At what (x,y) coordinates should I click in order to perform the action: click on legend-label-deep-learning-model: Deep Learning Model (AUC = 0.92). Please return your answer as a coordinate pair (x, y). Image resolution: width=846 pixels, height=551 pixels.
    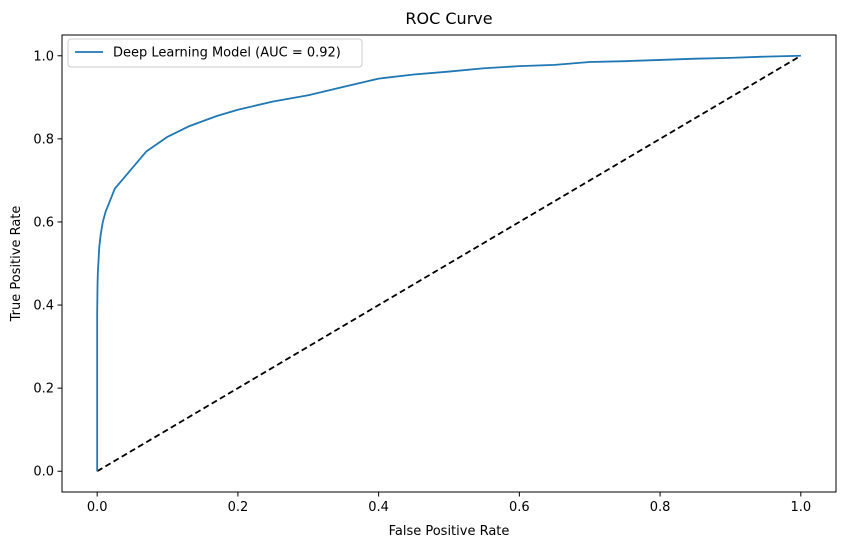
    Looking at the image, I should click on (227, 53).